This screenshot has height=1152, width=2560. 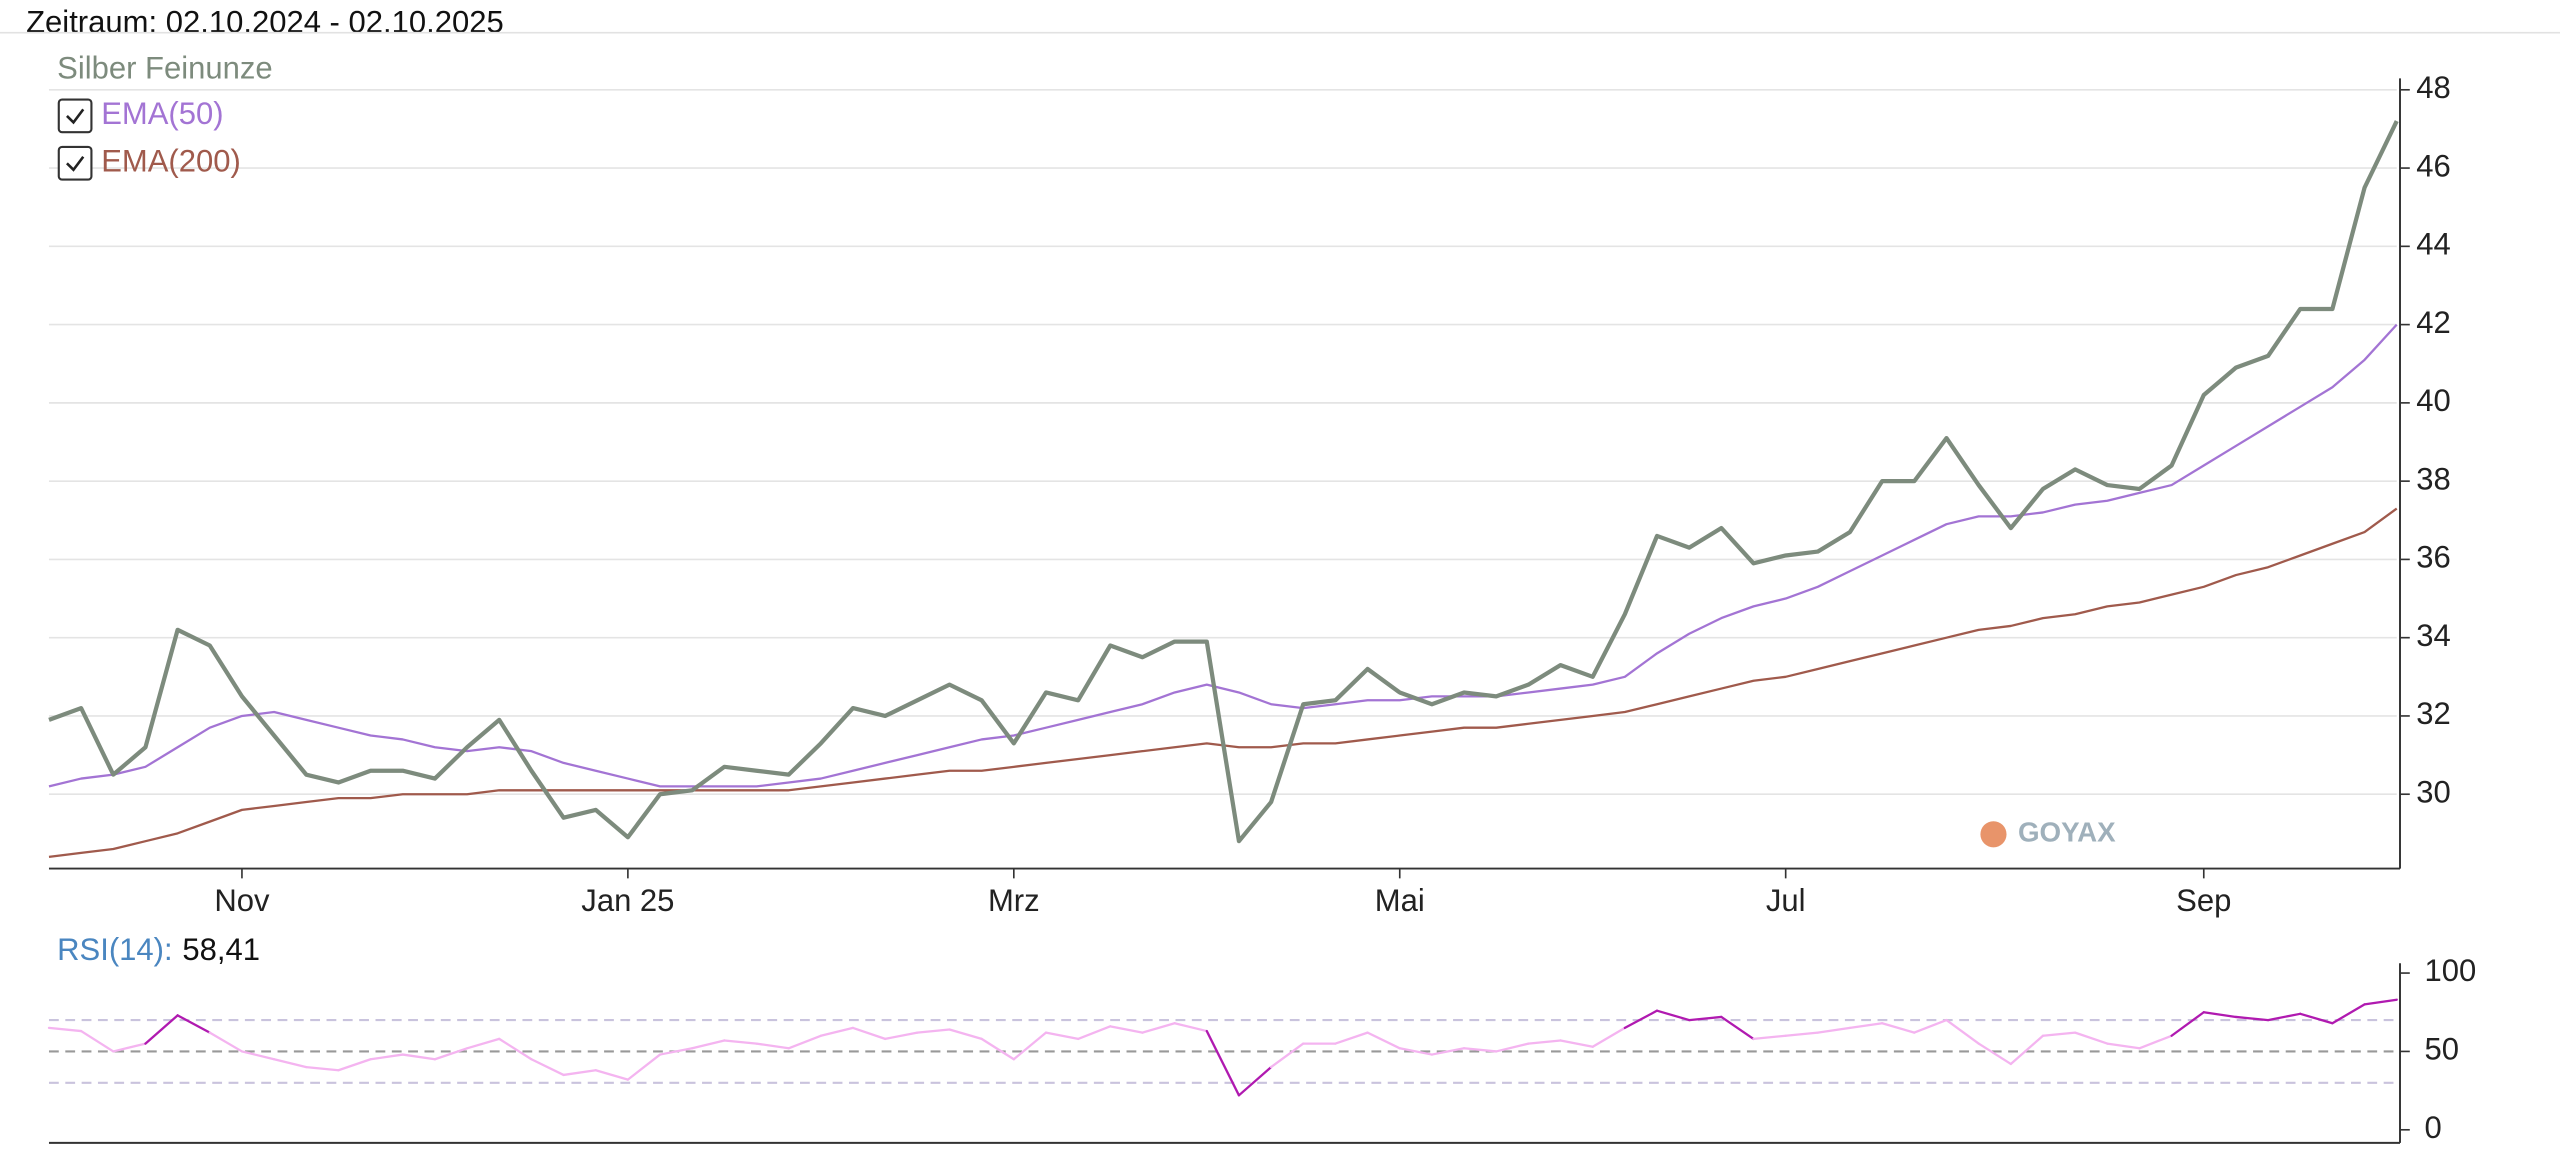 What do you see at coordinates (2450, 970) in the screenshot?
I see `y-tick-label: 100` at bounding box center [2450, 970].